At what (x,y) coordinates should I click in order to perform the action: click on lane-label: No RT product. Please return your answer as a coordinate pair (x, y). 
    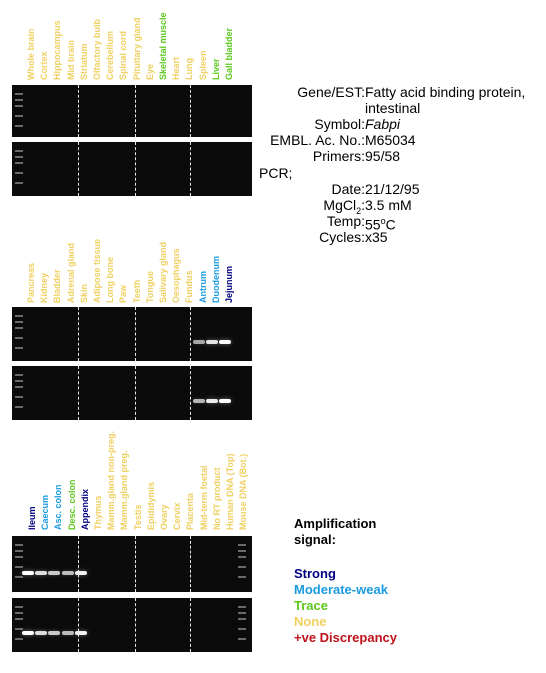
    Looking at the image, I should click on (216, 499).